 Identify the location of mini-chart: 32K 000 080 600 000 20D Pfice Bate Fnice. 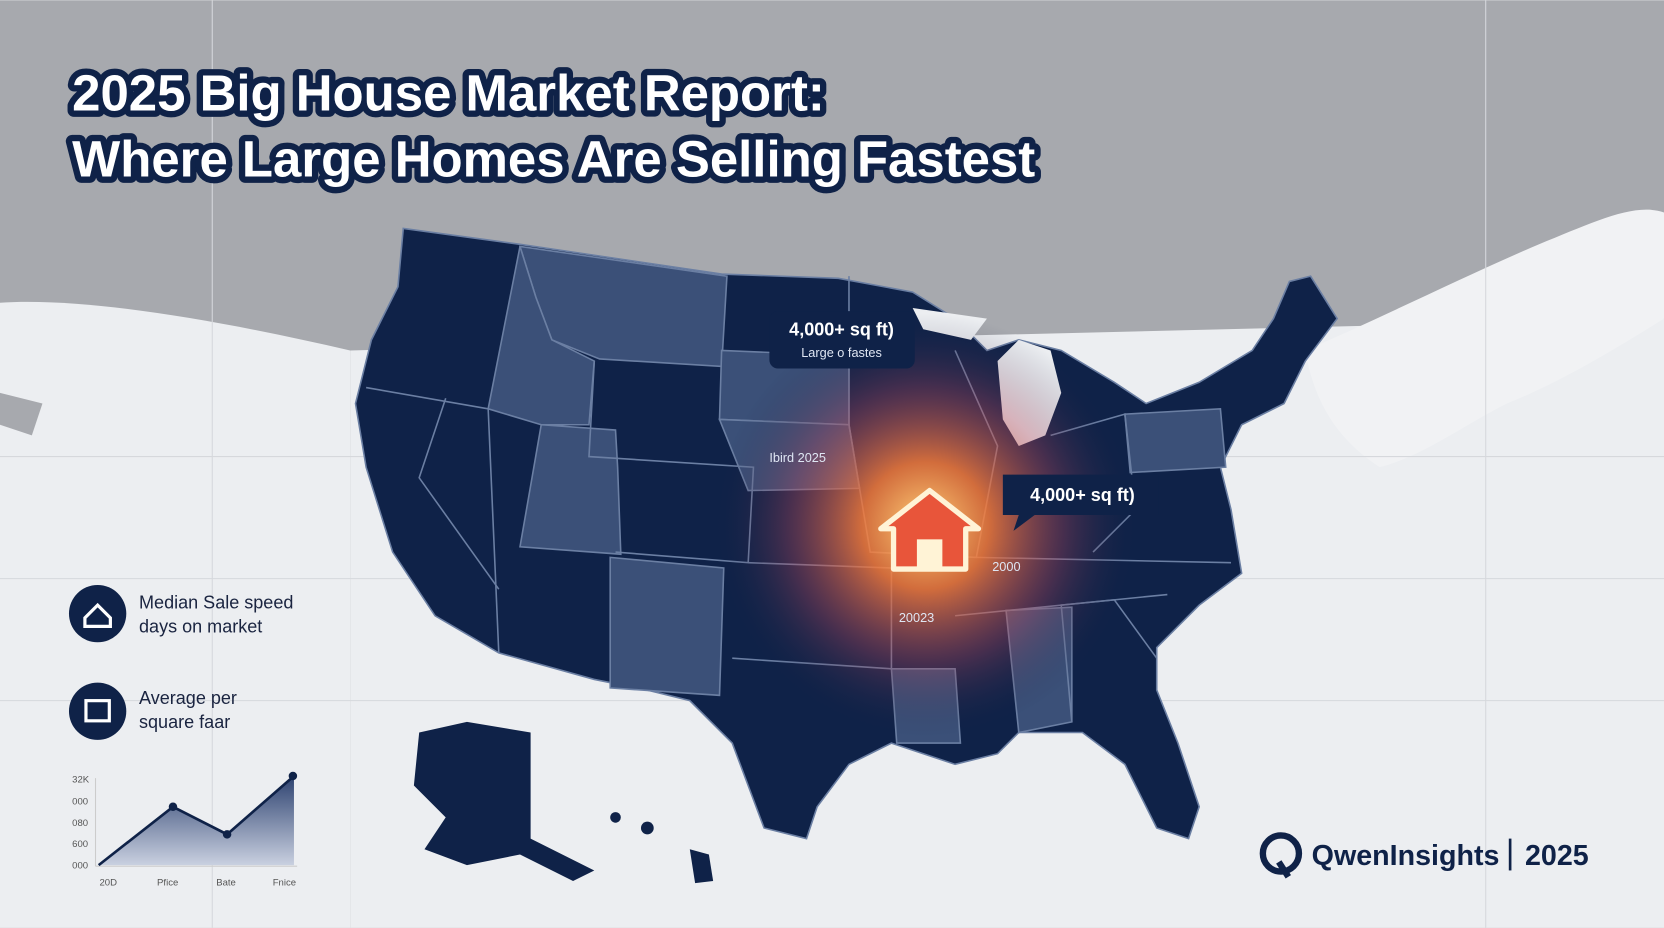
(185, 829).